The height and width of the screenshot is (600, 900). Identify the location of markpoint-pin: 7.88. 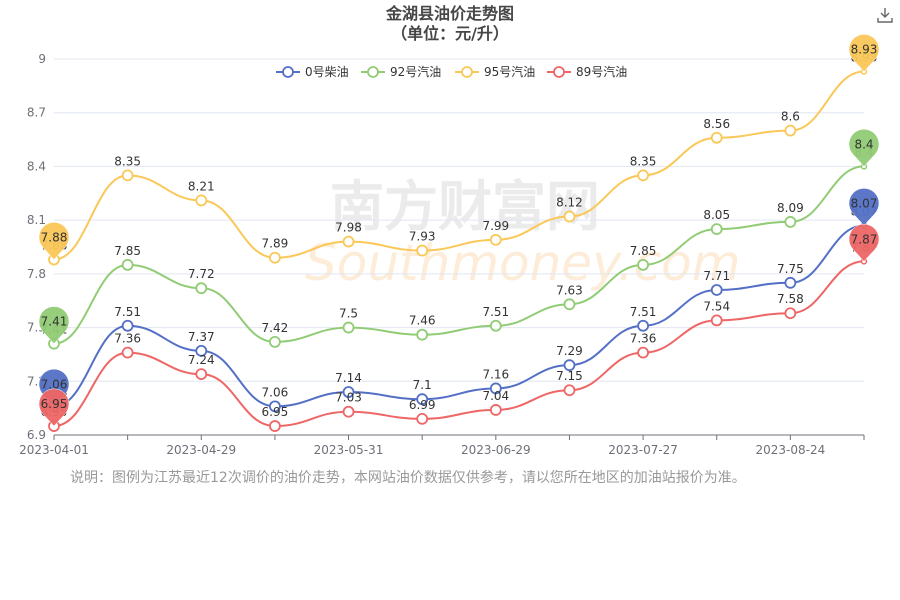
(54, 241).